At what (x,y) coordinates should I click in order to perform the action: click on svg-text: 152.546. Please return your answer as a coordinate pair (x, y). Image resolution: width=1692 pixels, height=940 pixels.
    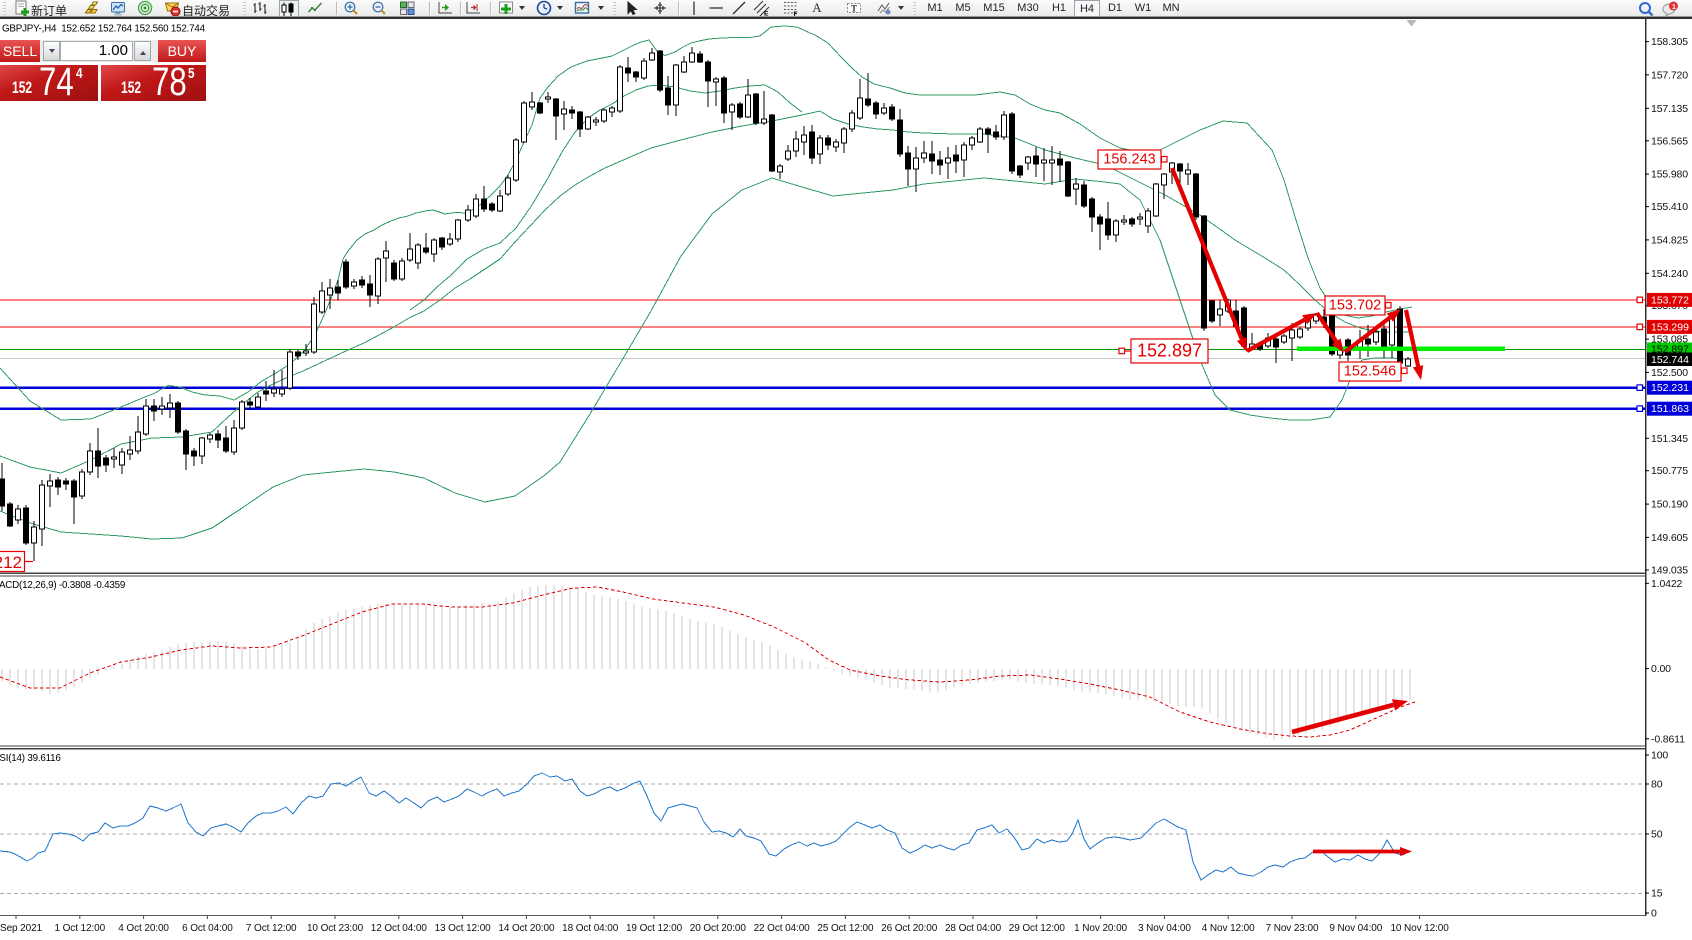
    Looking at the image, I should click on (1370, 372).